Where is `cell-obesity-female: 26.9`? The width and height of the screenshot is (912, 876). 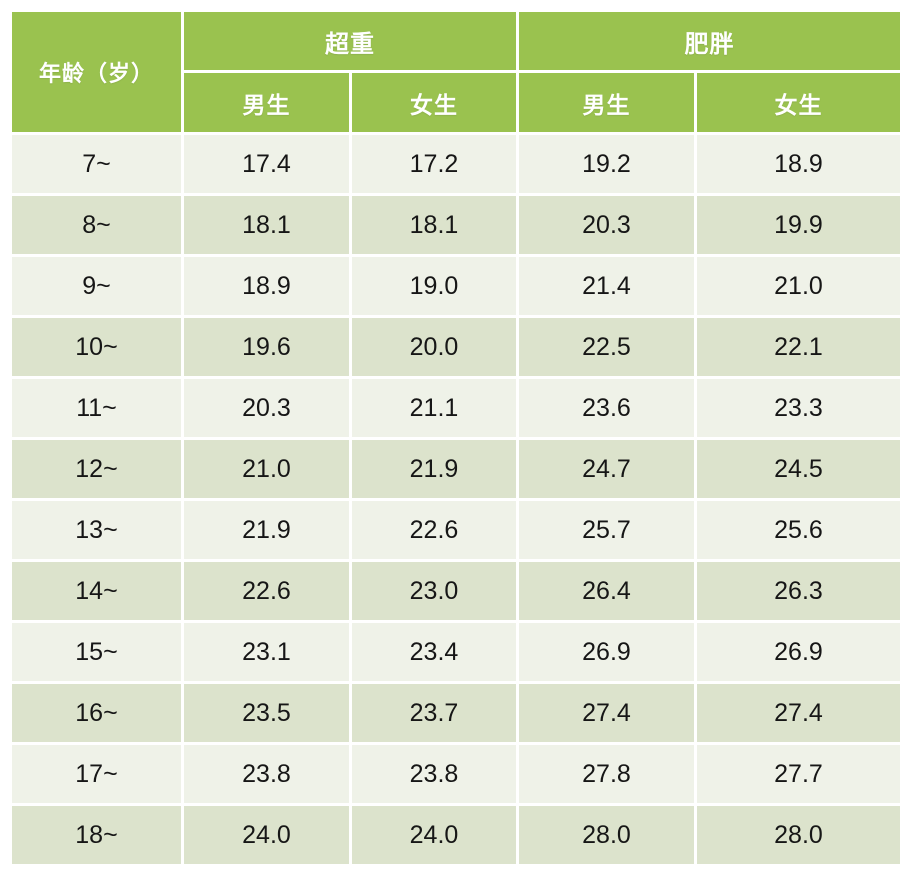
cell-obesity-female: 26.9 is located at coordinates (798, 653).